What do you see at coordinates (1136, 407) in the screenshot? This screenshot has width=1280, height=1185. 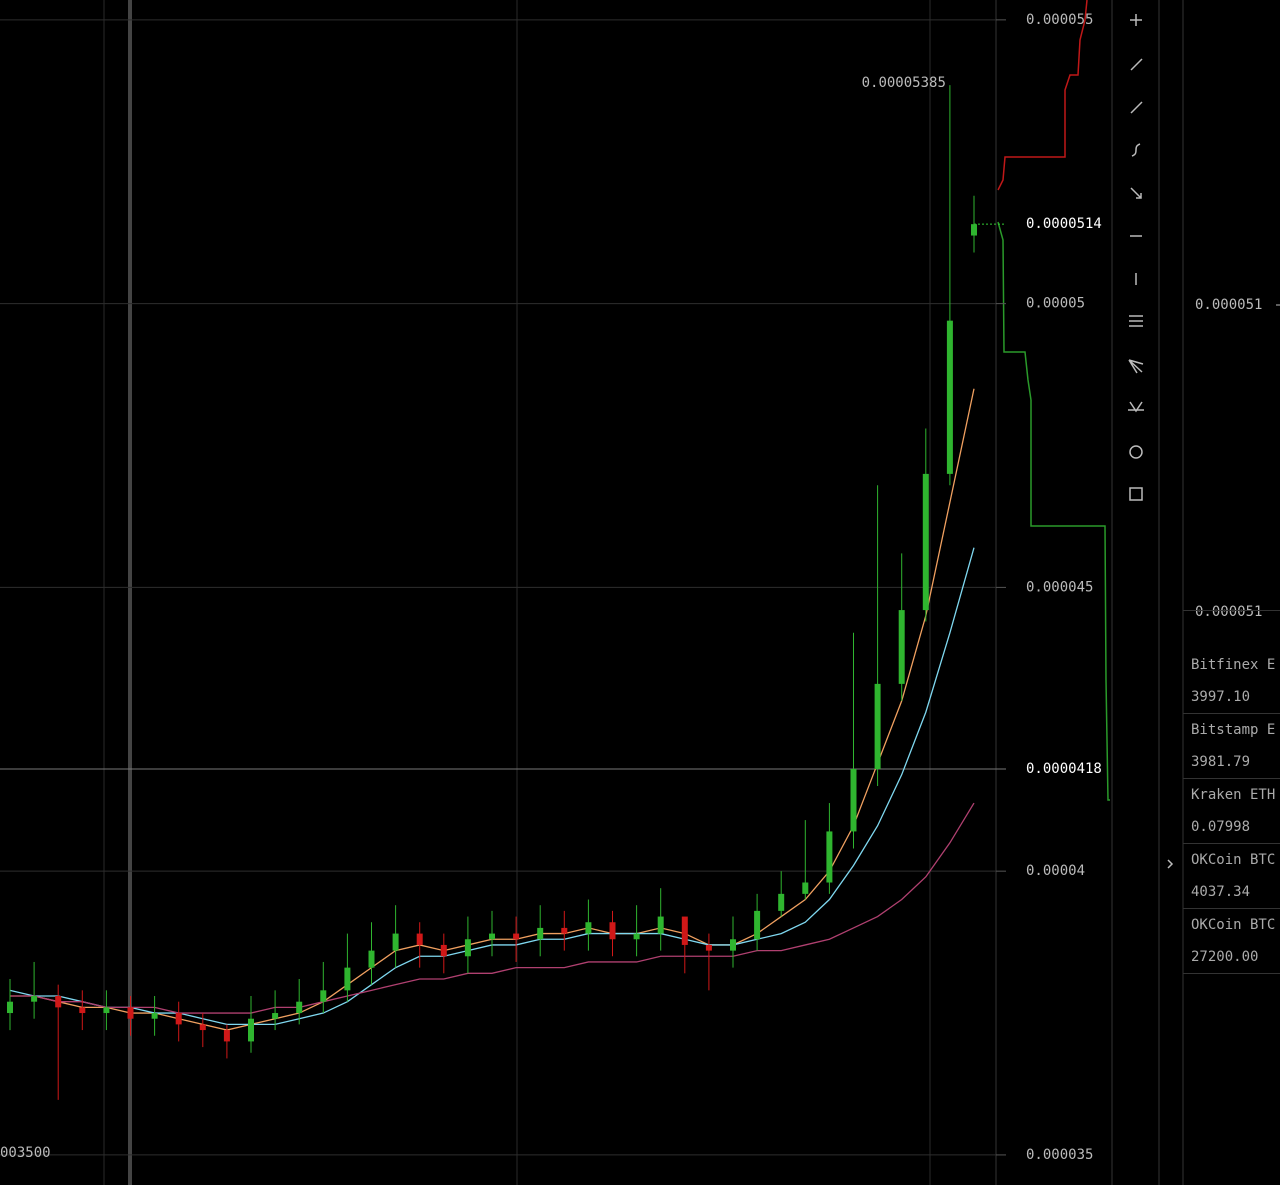 I see `pitchfork-tool` at bounding box center [1136, 407].